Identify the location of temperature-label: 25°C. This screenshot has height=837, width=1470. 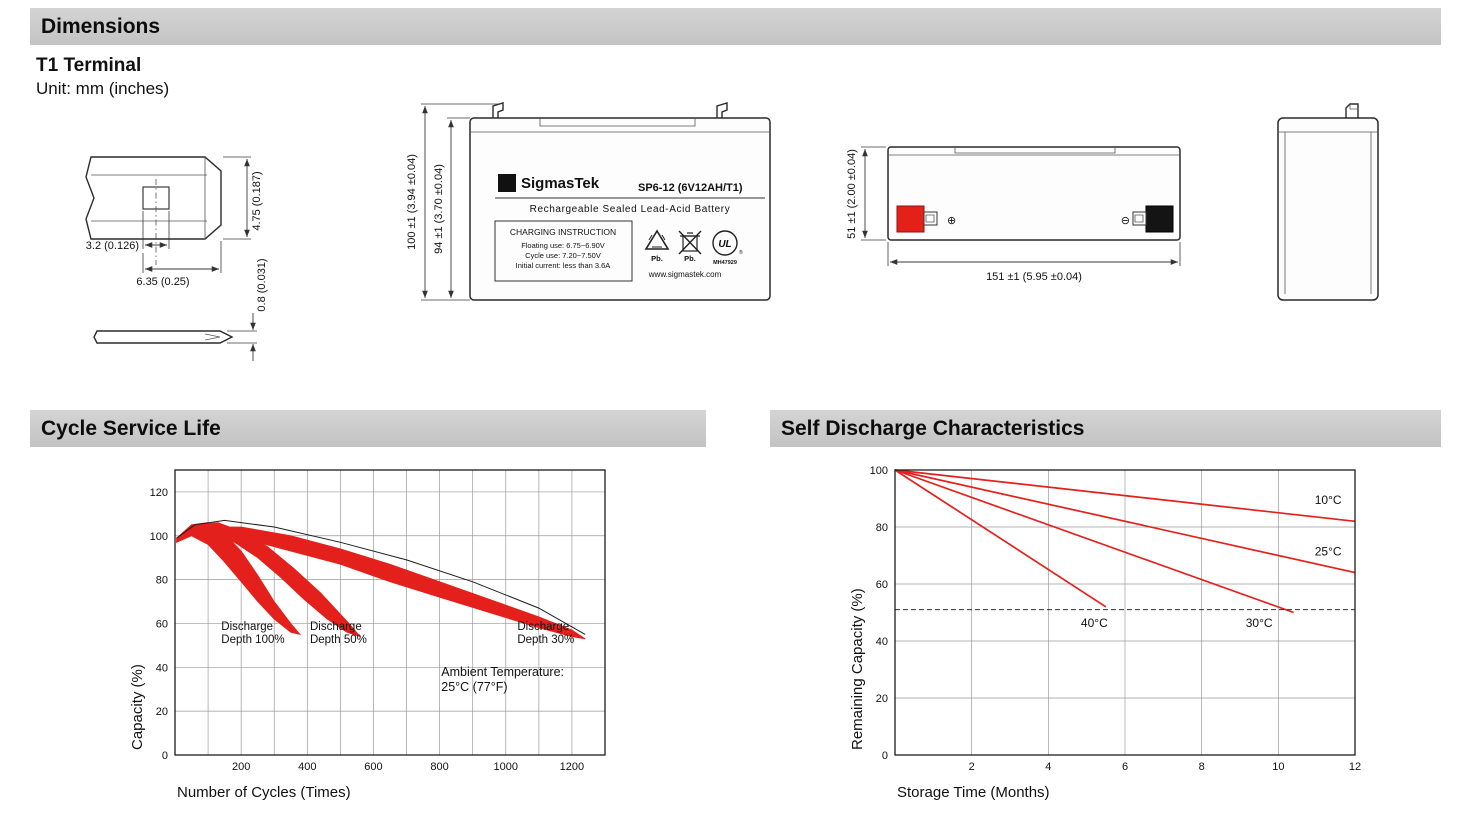
(1328, 552).